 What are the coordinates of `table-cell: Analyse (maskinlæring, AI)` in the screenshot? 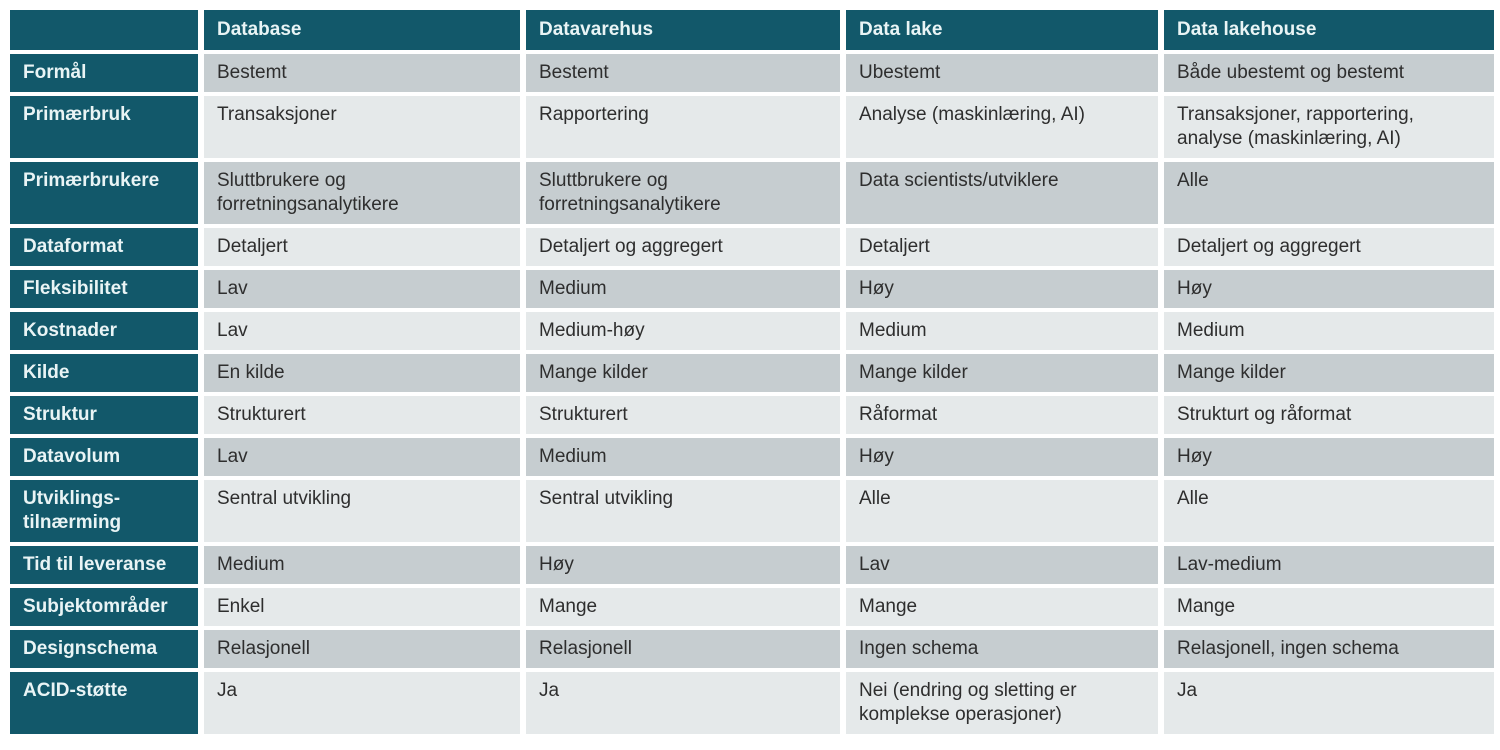 It's located at (1002, 127).